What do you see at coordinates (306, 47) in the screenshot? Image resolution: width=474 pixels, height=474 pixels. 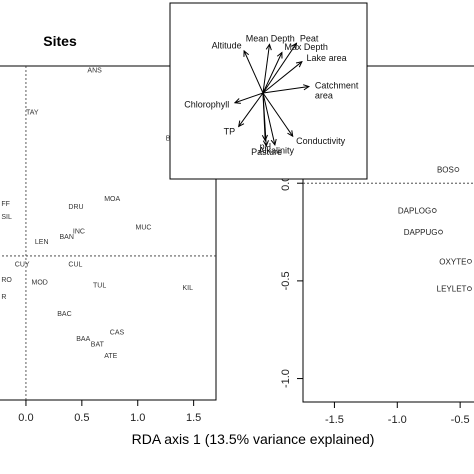 I see `vector-label-max-depth: Max Depth` at bounding box center [306, 47].